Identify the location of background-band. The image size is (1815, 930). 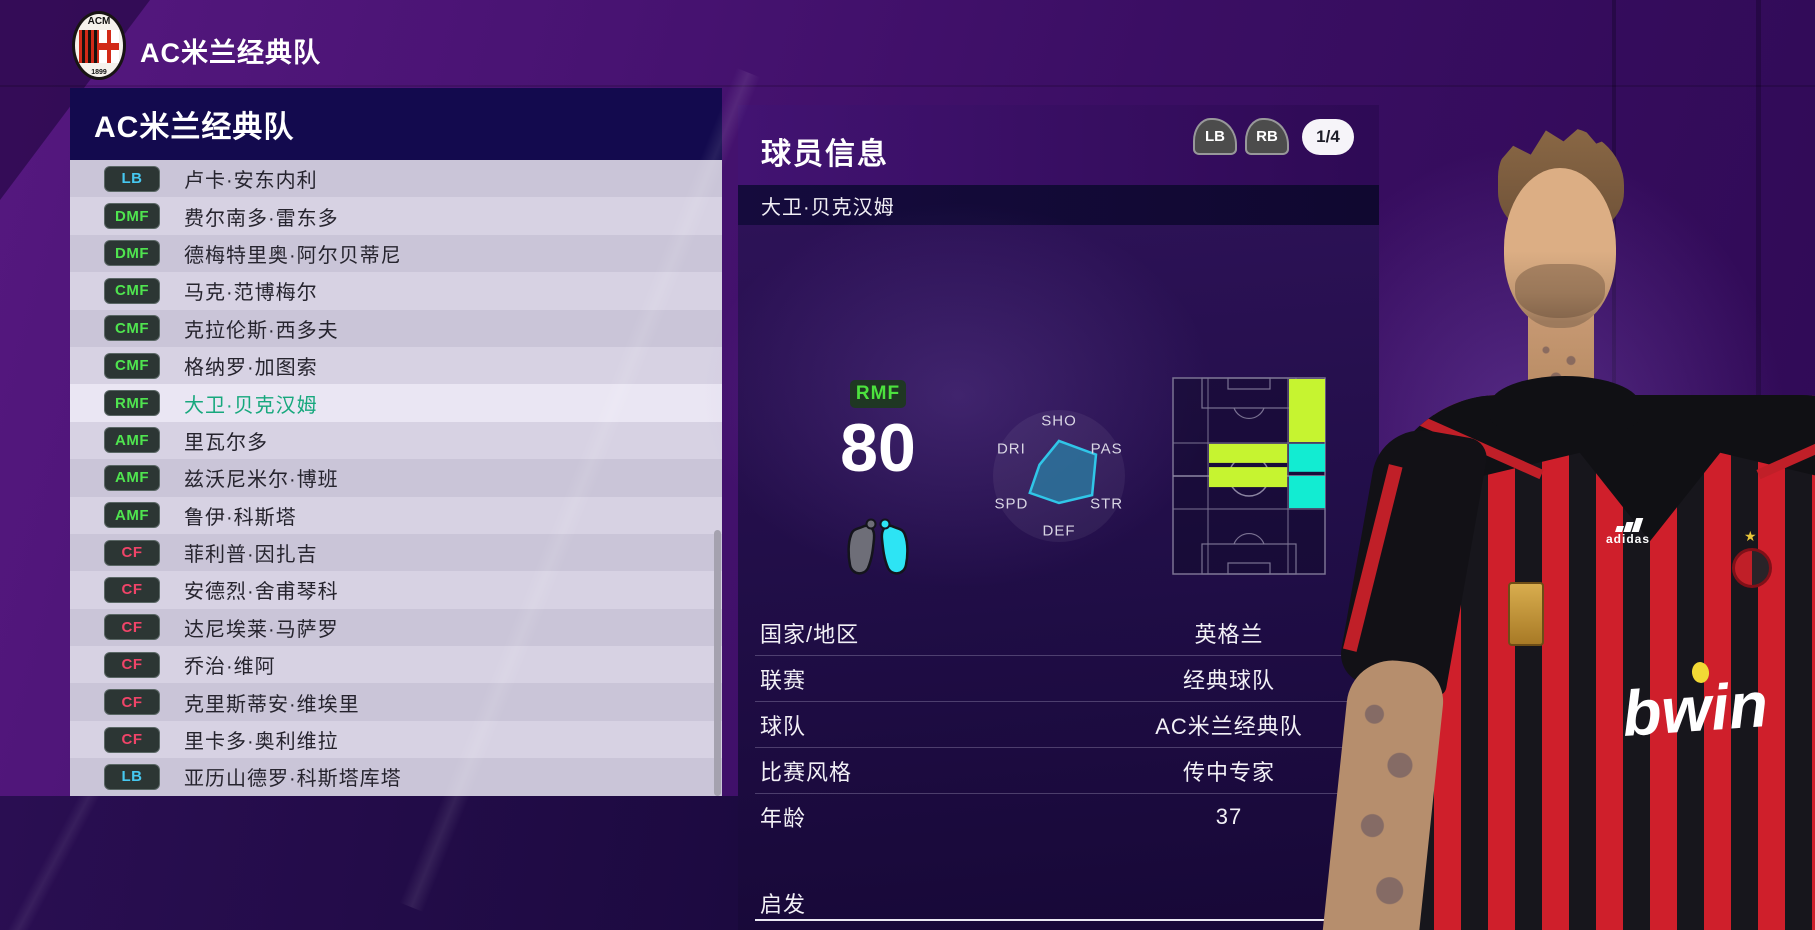
(370, 863).